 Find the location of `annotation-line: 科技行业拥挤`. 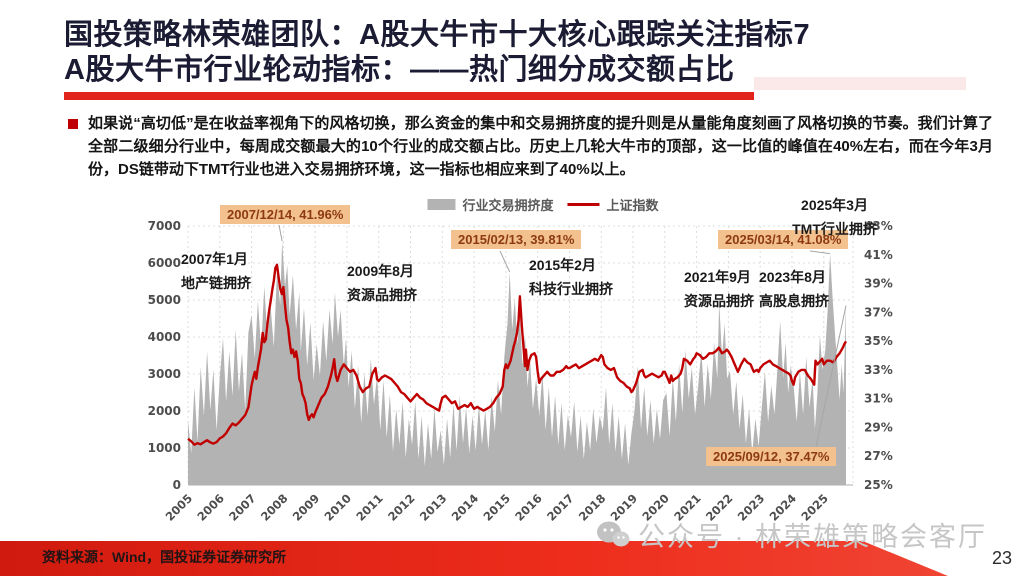

annotation-line: 科技行业拥挤 is located at coordinates (571, 289).